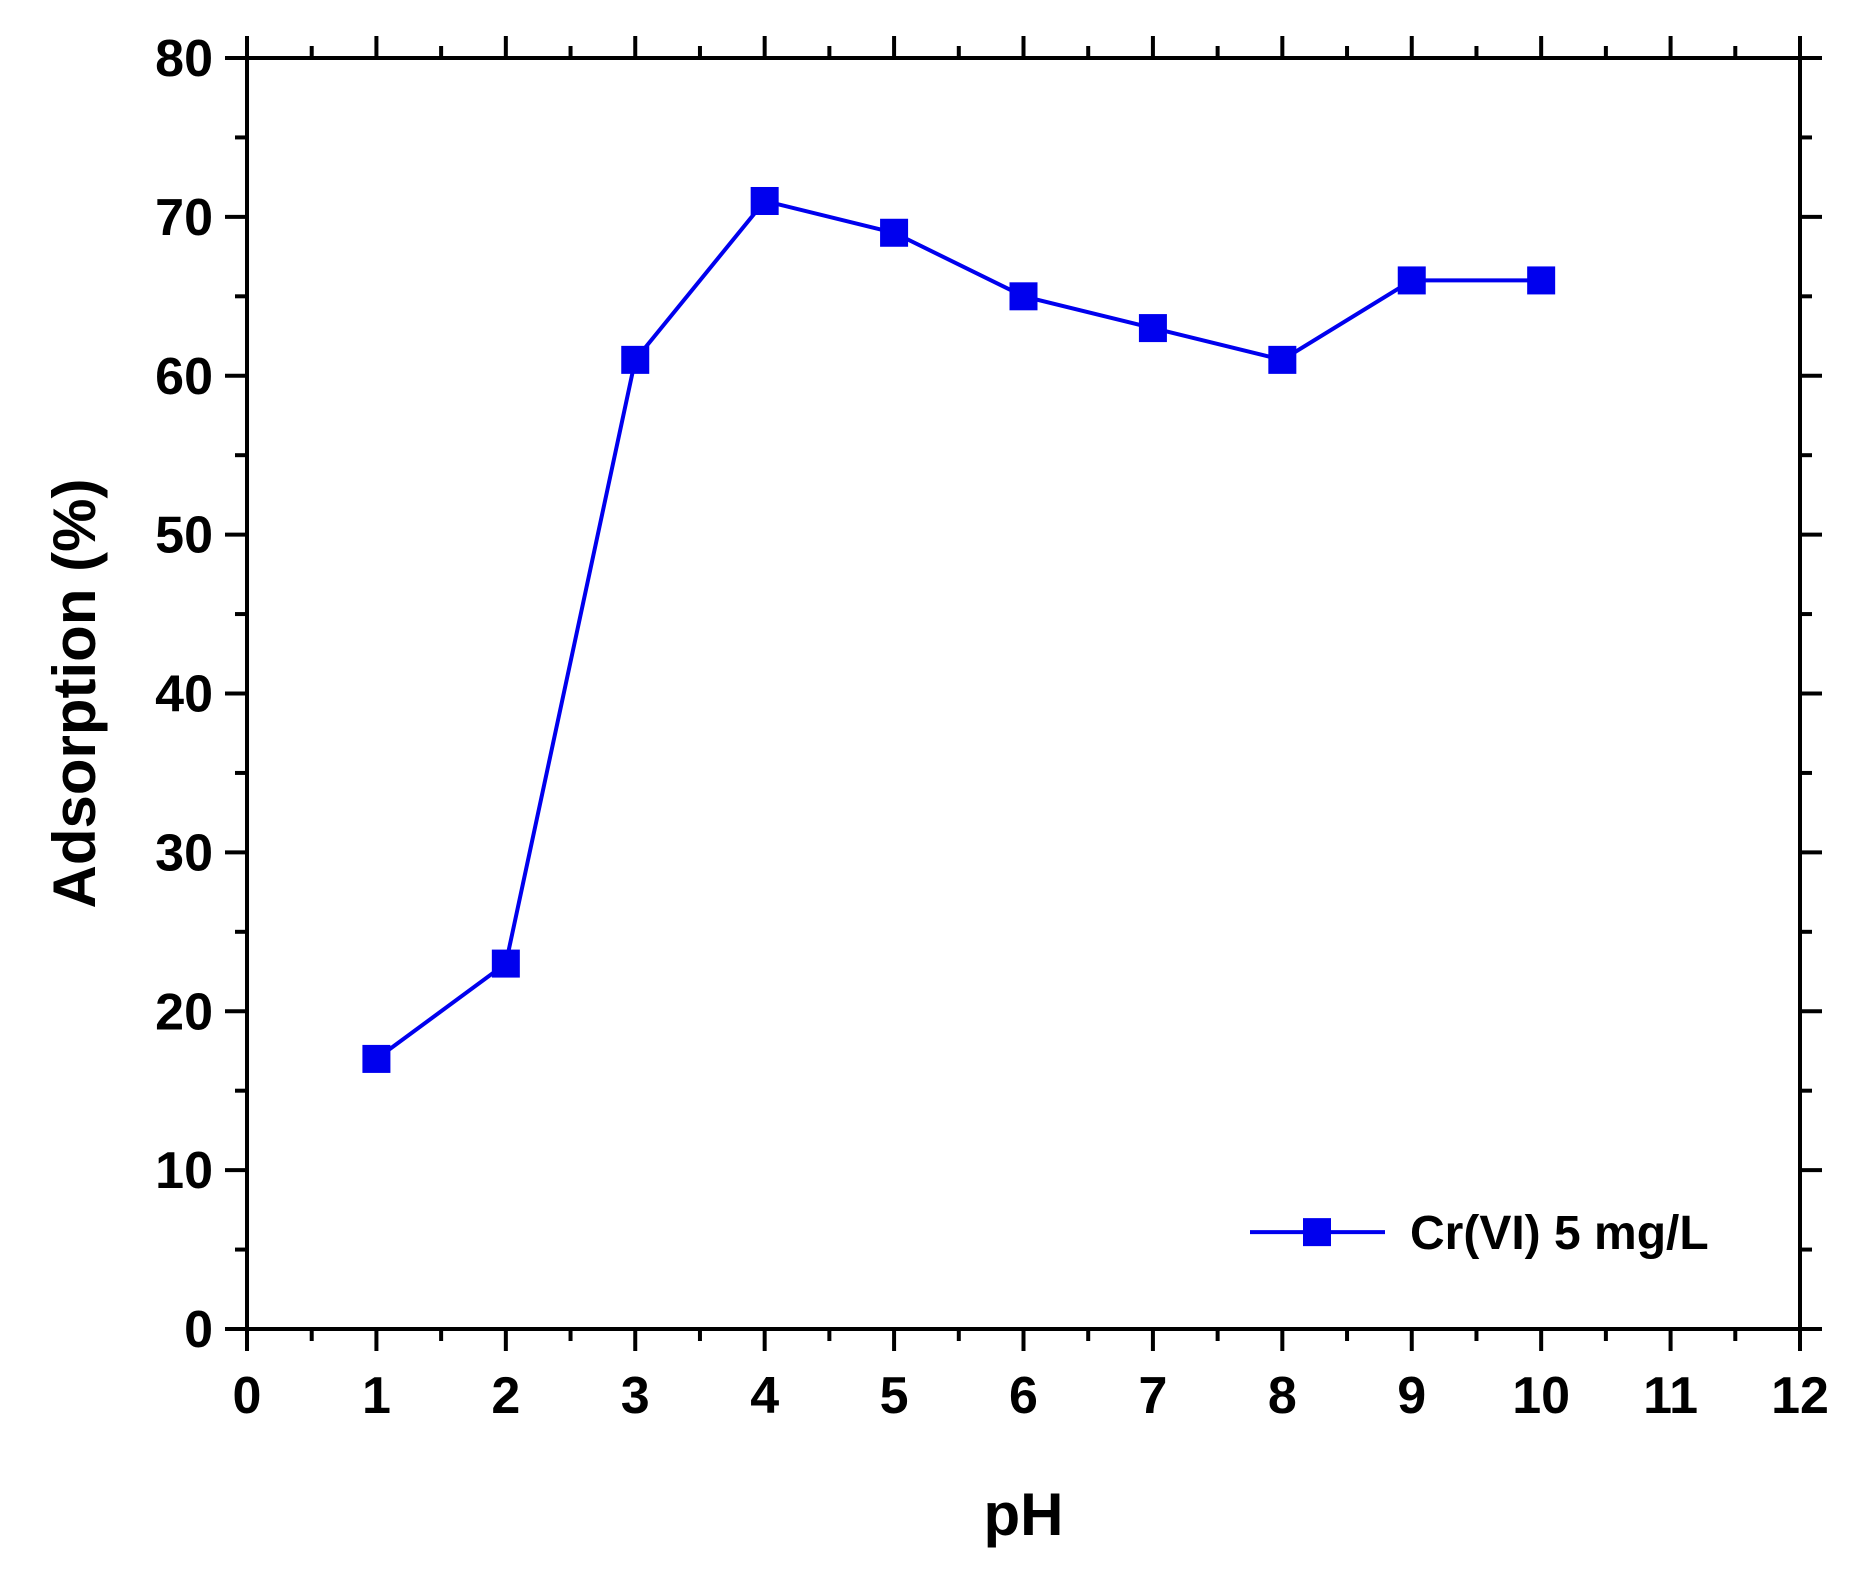  I want to click on y-tick-label: 30, so click(184, 853).